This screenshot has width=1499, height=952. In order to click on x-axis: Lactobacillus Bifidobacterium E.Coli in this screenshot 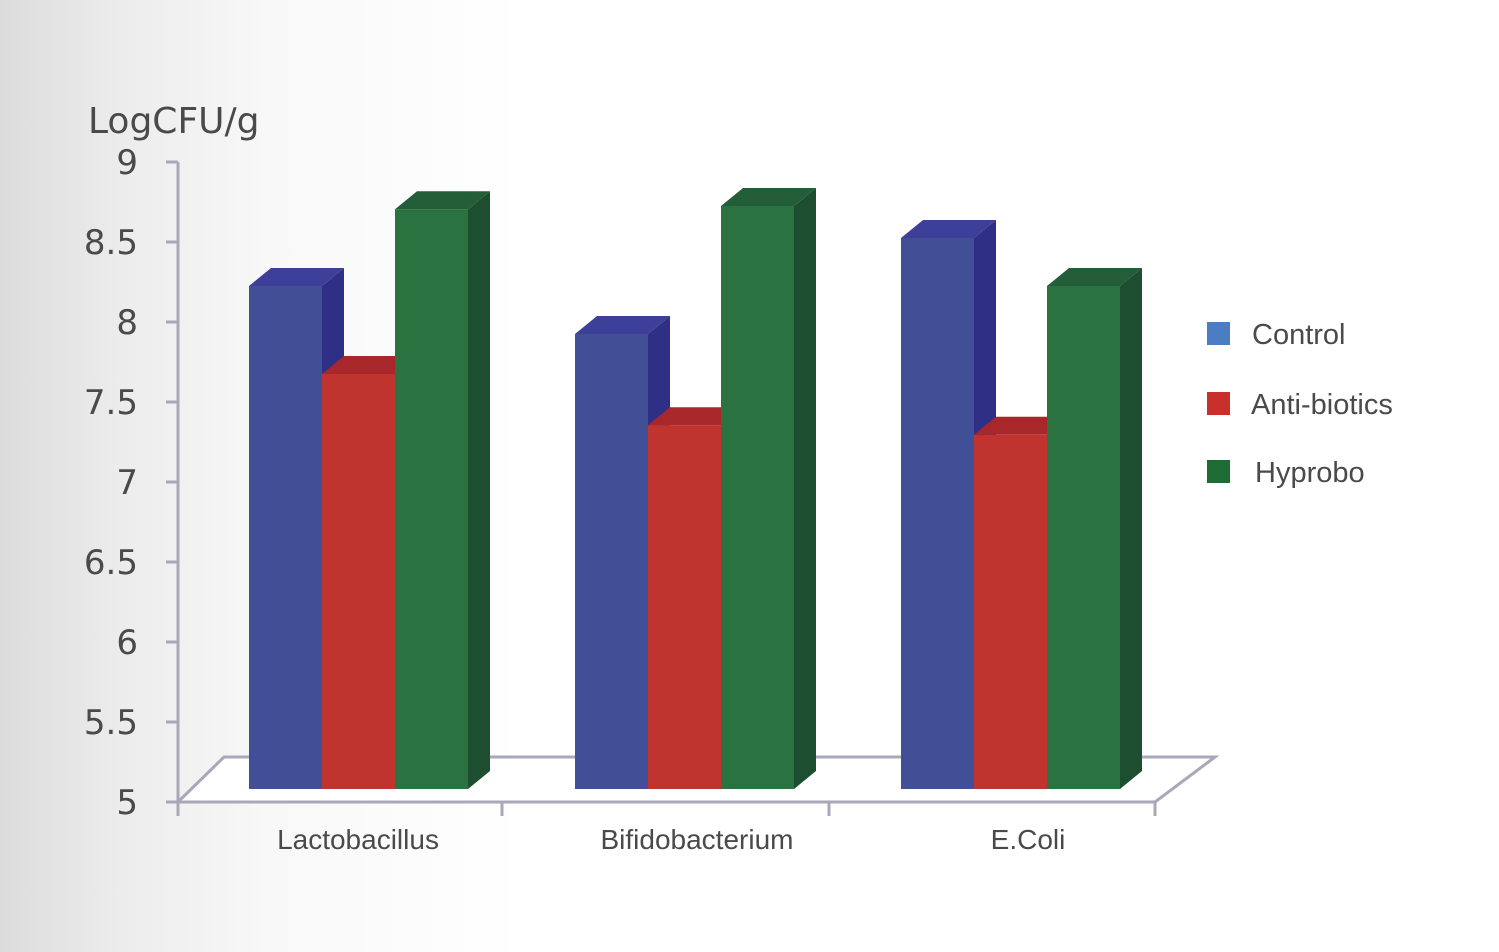, I will do `click(666, 827)`.